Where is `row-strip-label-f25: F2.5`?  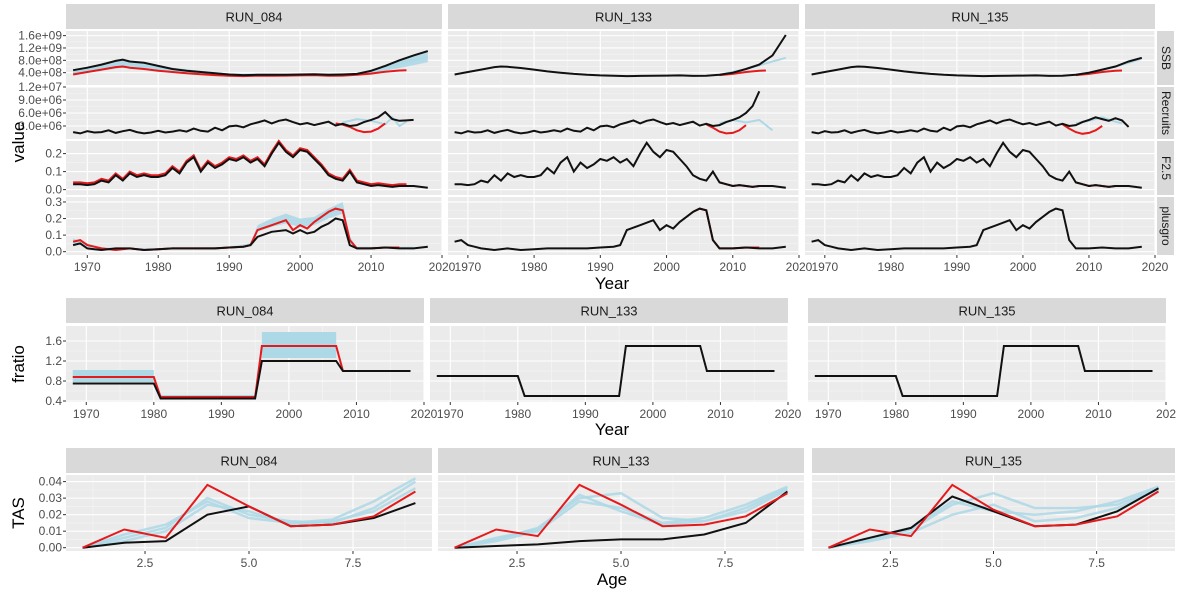
row-strip-label-f25: F2.5 is located at coordinates (1166, 168).